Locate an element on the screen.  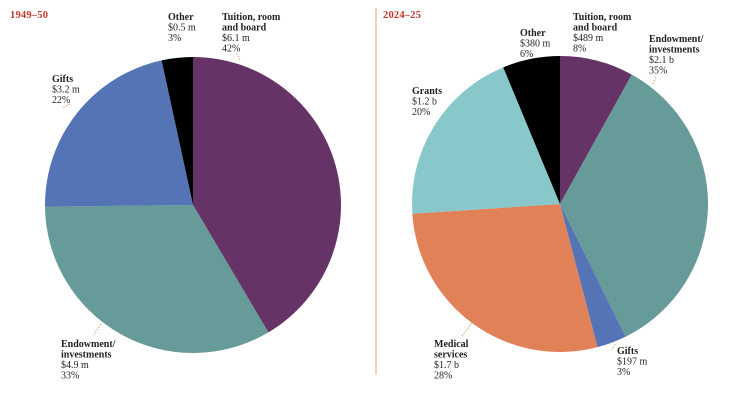
pie-slice-medical is located at coordinates (505, 278).